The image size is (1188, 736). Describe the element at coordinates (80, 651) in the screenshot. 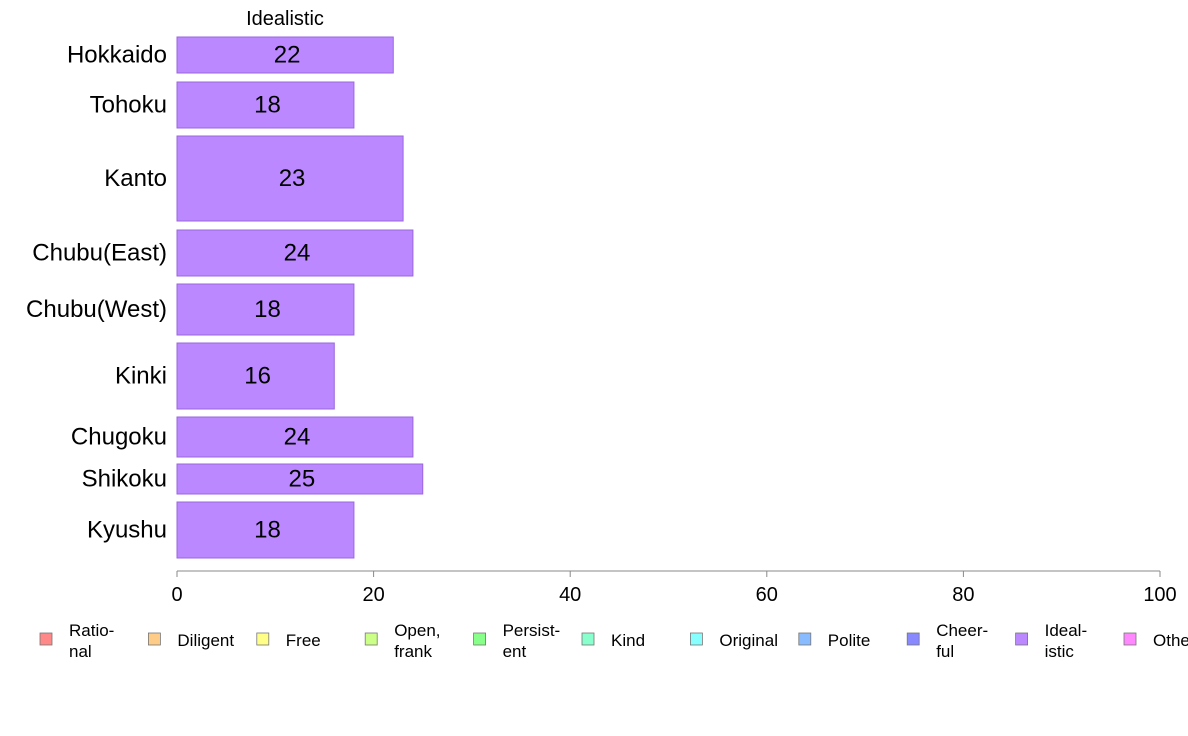

I see `legend-label: nal` at that location.